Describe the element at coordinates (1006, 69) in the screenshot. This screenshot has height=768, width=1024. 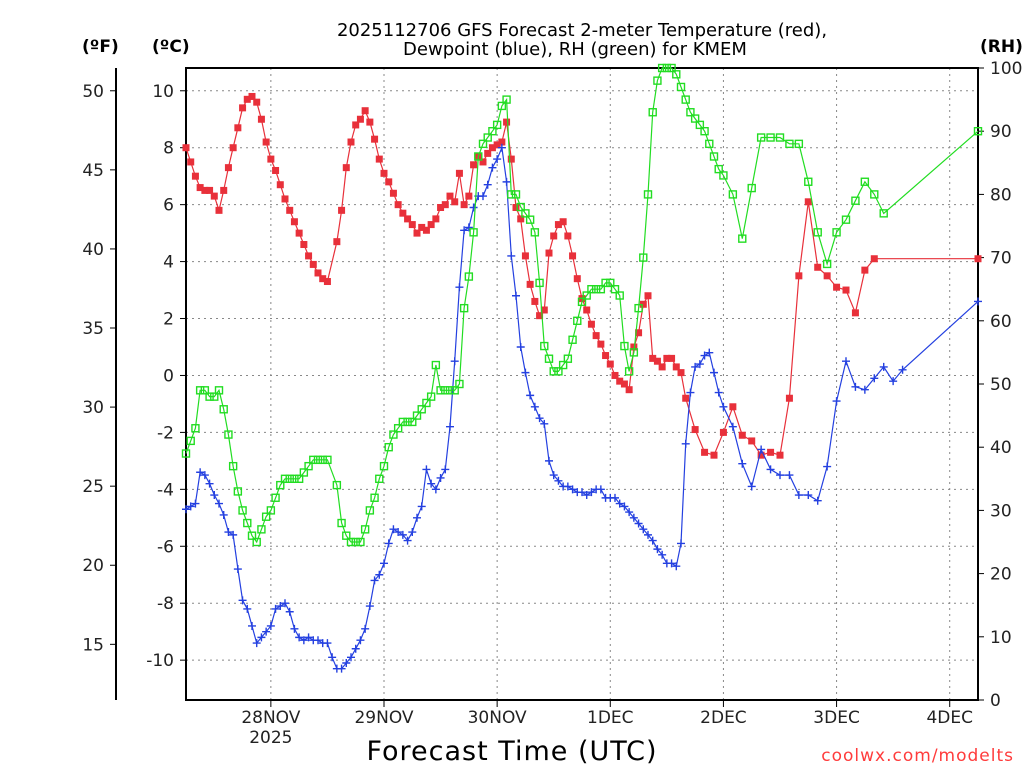
I see `rh-tick-label: 100` at that location.